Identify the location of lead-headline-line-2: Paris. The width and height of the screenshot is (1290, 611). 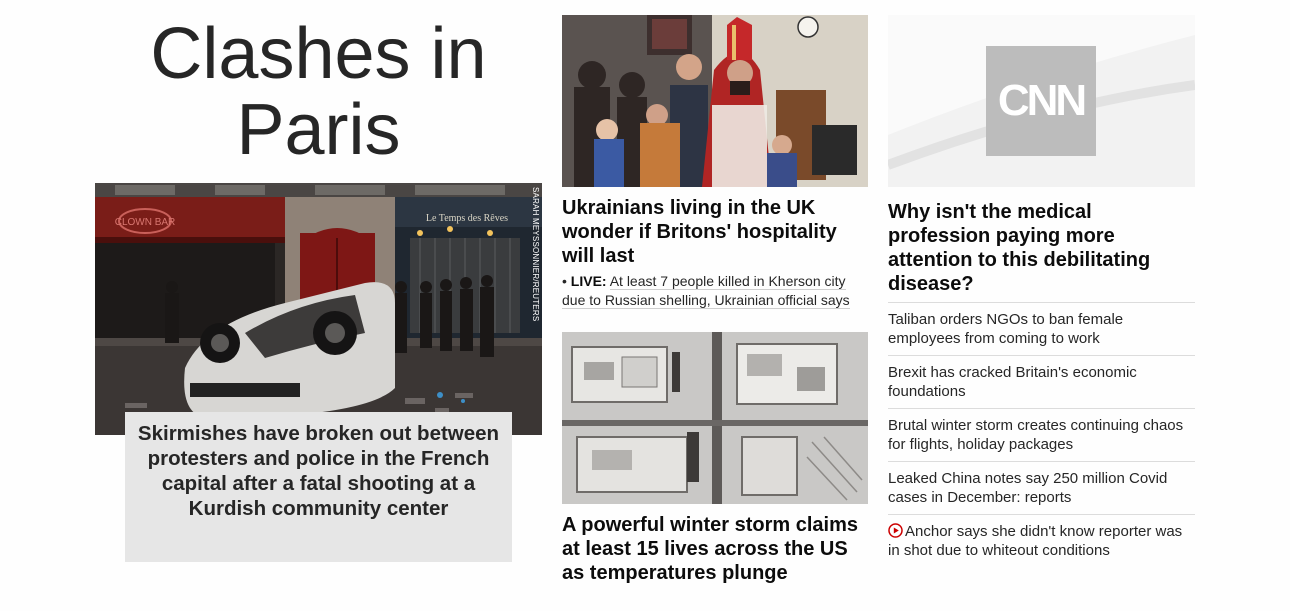
(318, 130).